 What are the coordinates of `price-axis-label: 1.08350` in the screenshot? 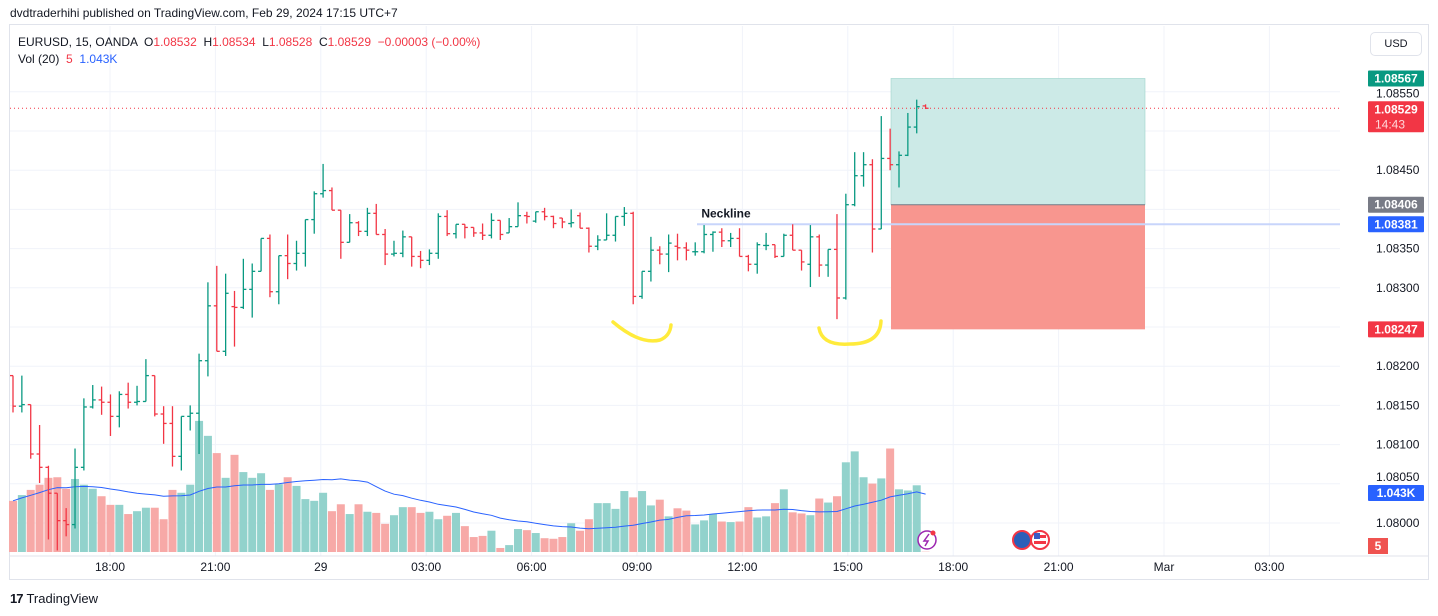 It's located at (1398, 249).